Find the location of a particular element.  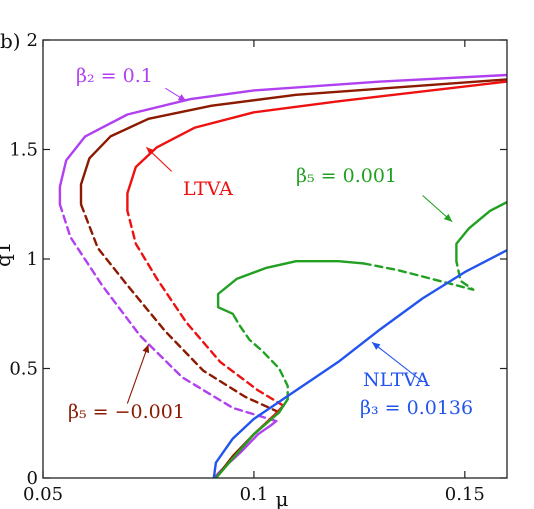

y-tick-label: 1.5 is located at coordinates (23, 150).